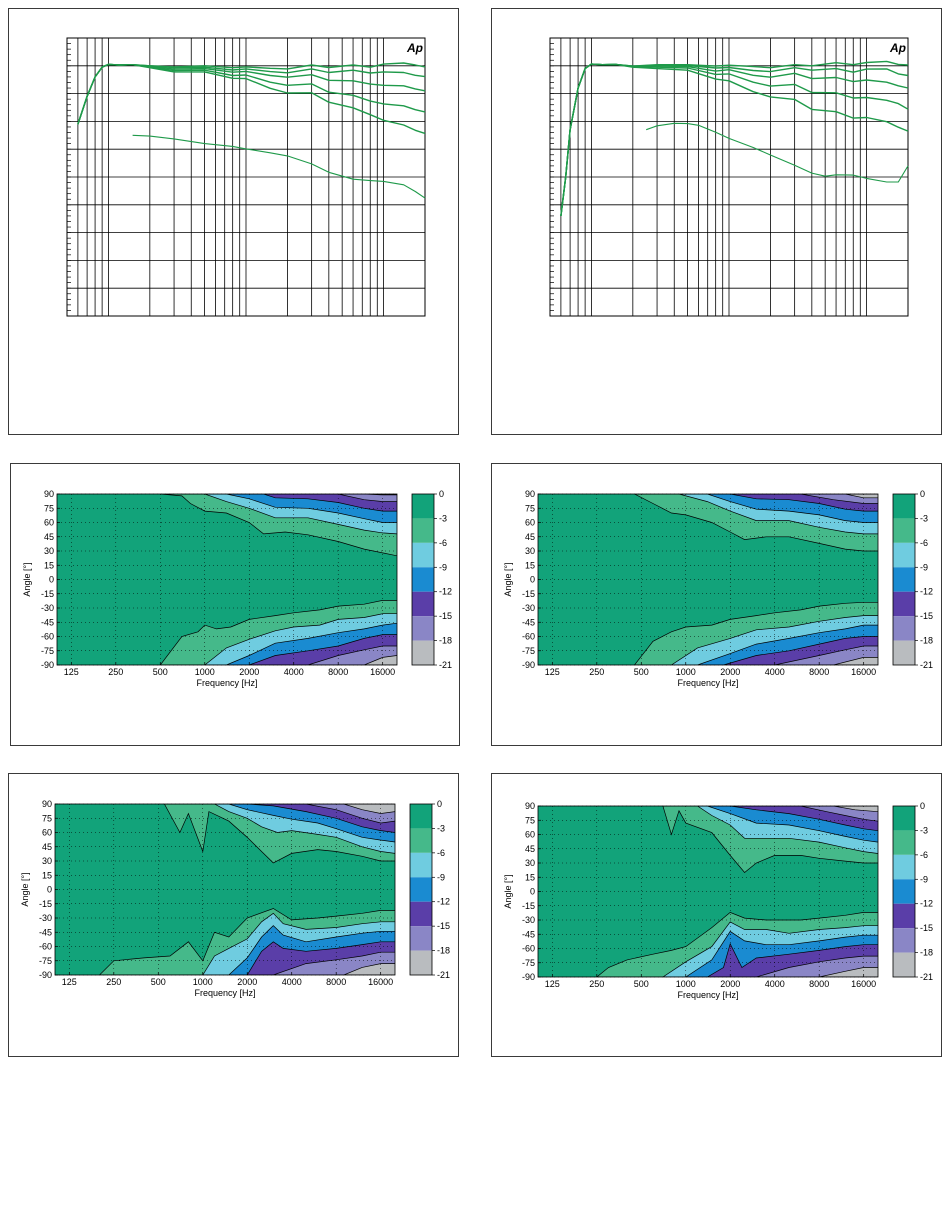 This screenshot has height=1219, width=950. What do you see at coordinates (47, 637) in the screenshot?
I see `y-tick-label: -60` at bounding box center [47, 637].